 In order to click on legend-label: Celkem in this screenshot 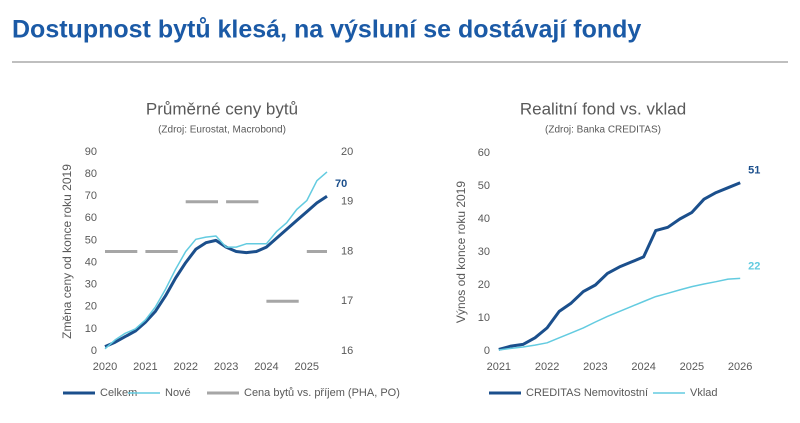, I will do `click(118, 393)`.